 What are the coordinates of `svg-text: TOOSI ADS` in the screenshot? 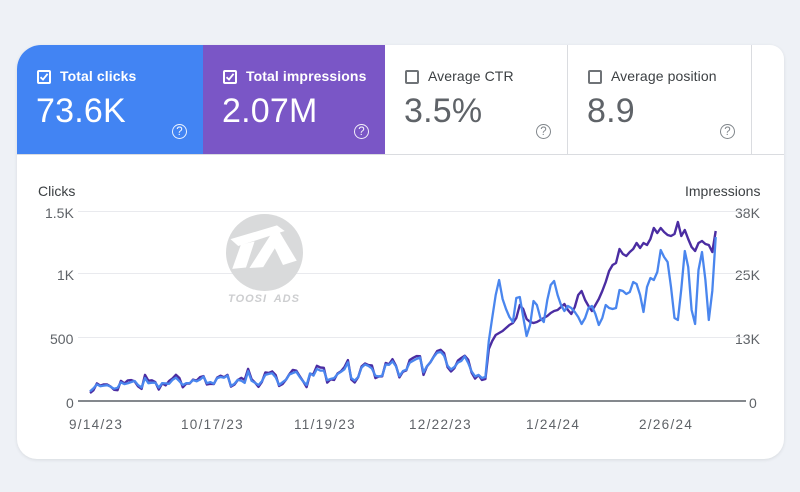 It's located at (264, 299).